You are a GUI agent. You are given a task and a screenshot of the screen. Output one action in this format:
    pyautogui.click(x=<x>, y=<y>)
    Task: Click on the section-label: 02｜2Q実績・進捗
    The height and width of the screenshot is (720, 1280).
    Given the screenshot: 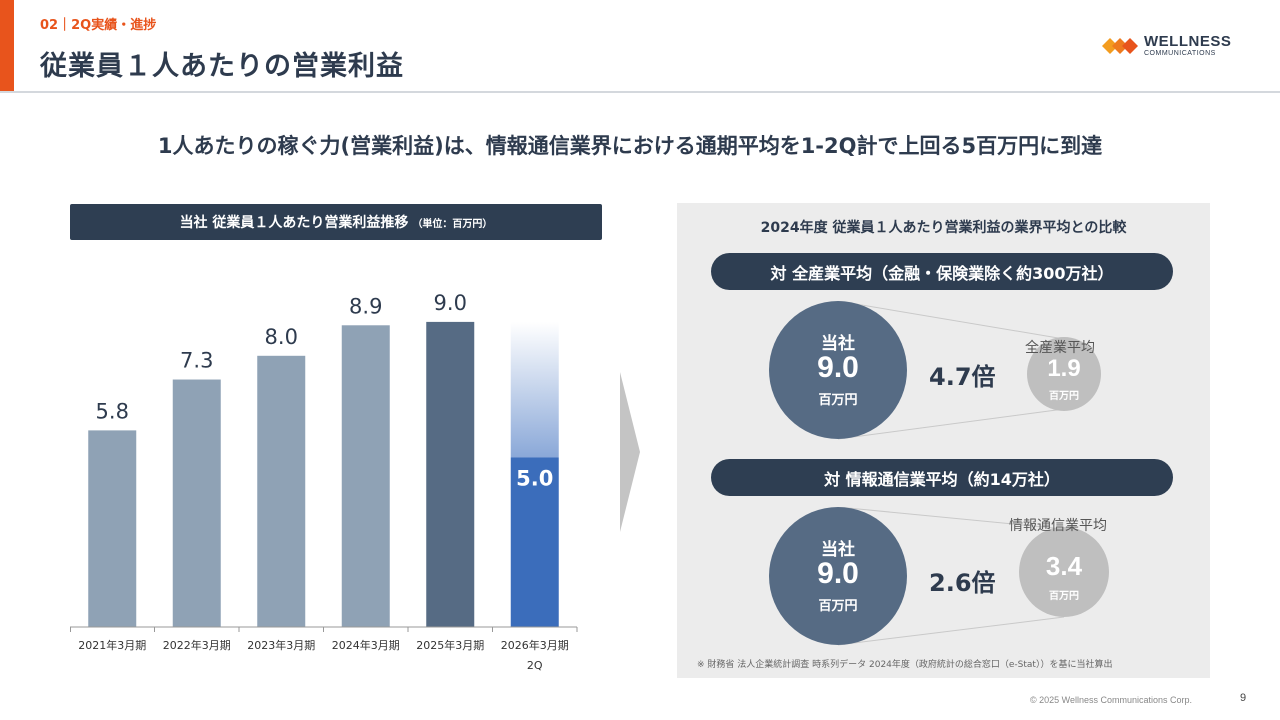 What is the action you would take?
    pyautogui.click(x=98, y=25)
    